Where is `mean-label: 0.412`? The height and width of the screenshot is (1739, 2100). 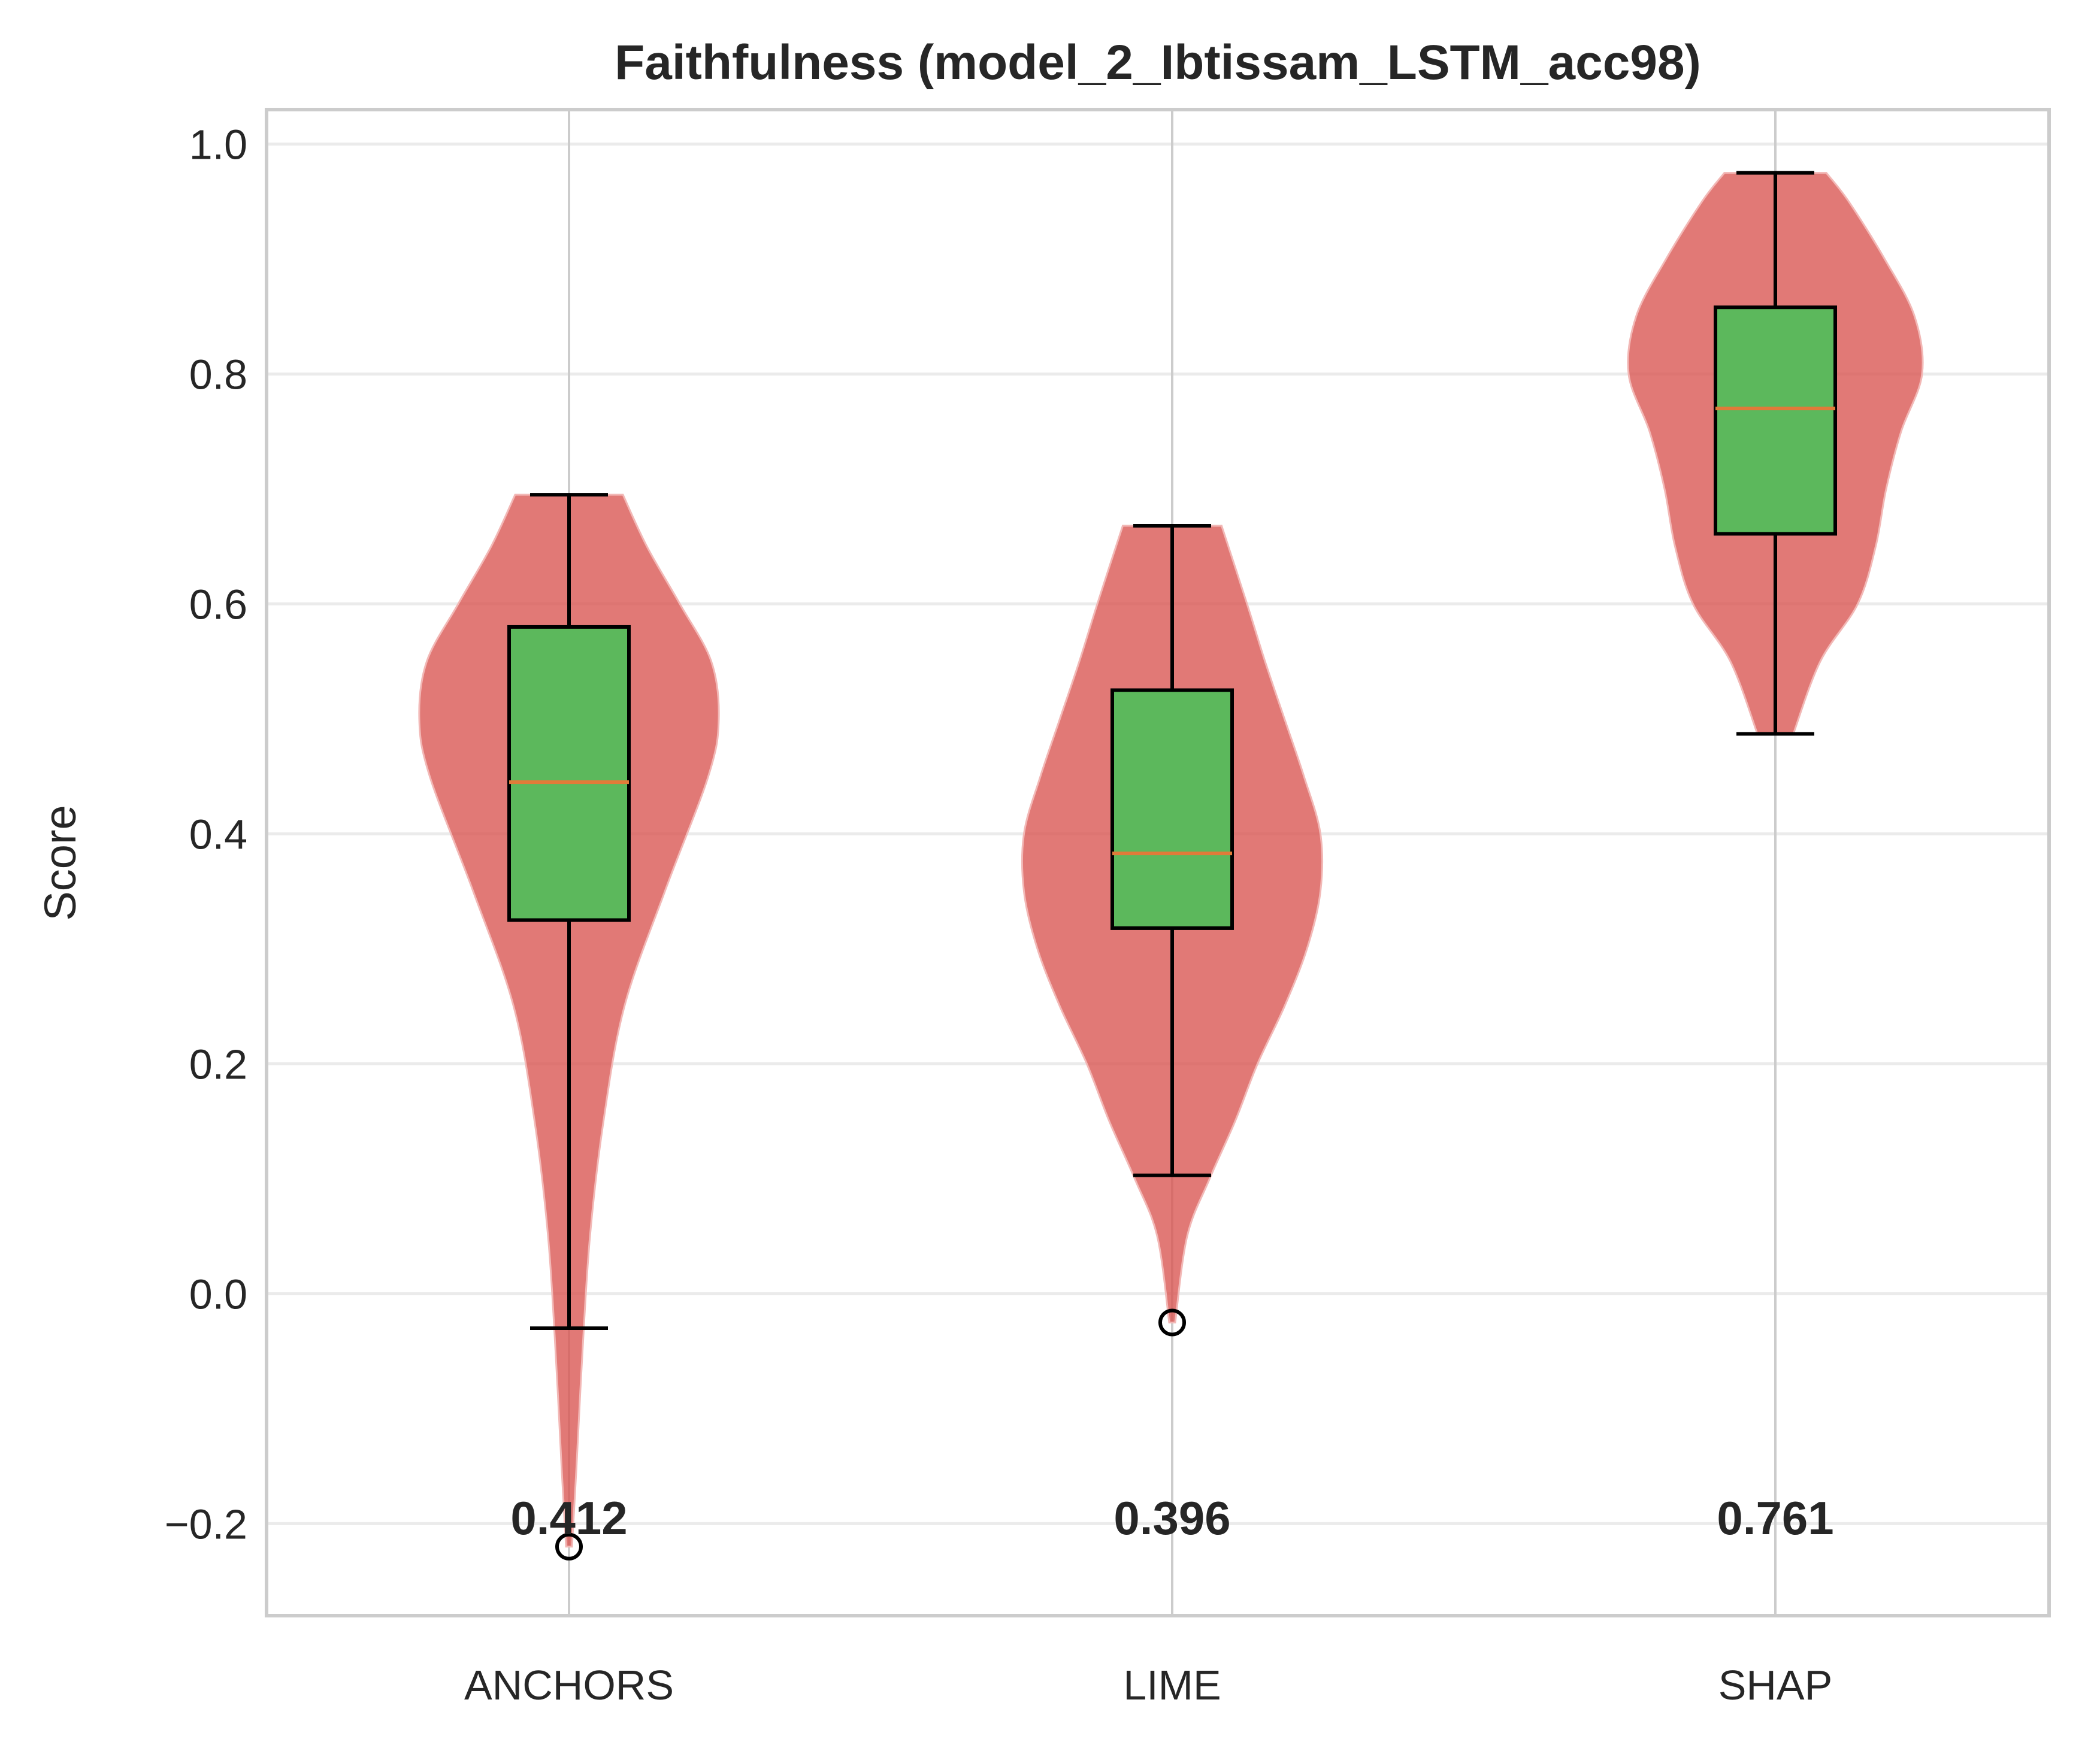
mean-label: 0.412 is located at coordinates (568, 1518).